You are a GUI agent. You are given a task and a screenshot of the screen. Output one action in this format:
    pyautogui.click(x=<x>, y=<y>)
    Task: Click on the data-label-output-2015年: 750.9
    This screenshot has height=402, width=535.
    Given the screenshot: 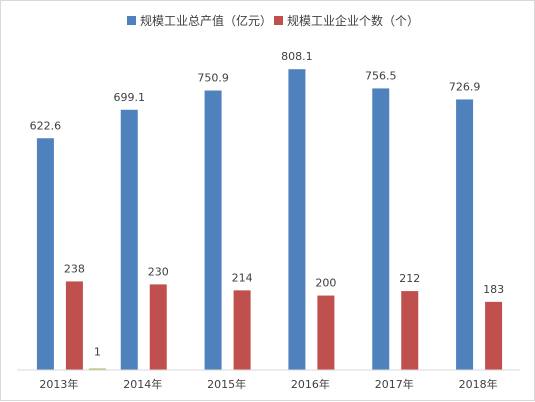 What is the action you would take?
    pyautogui.click(x=213, y=77)
    